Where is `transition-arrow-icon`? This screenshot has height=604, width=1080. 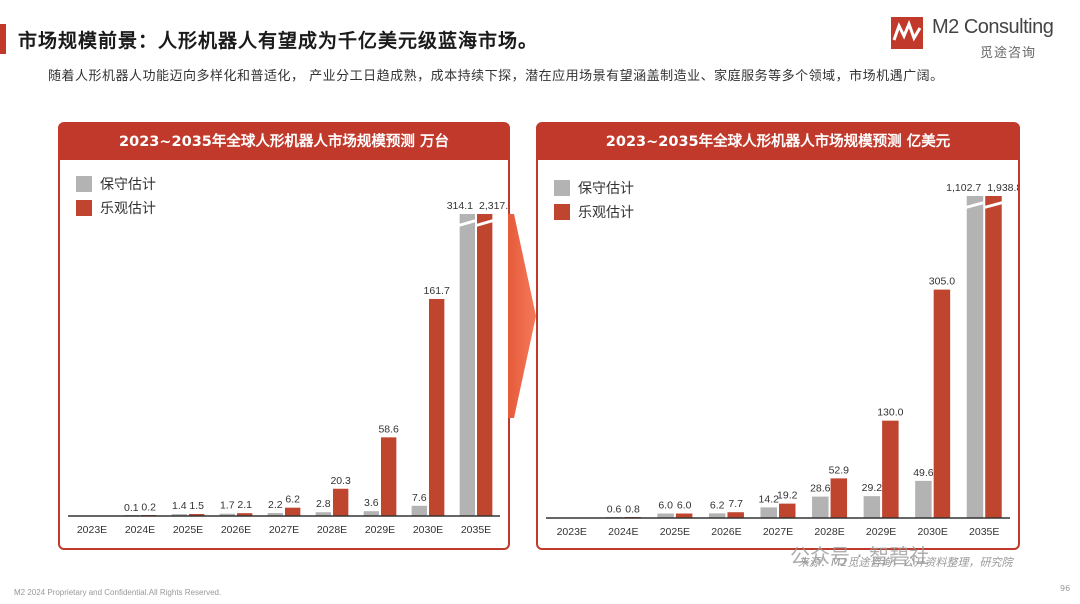
transition-arrow-icon is located at coordinates (522, 316).